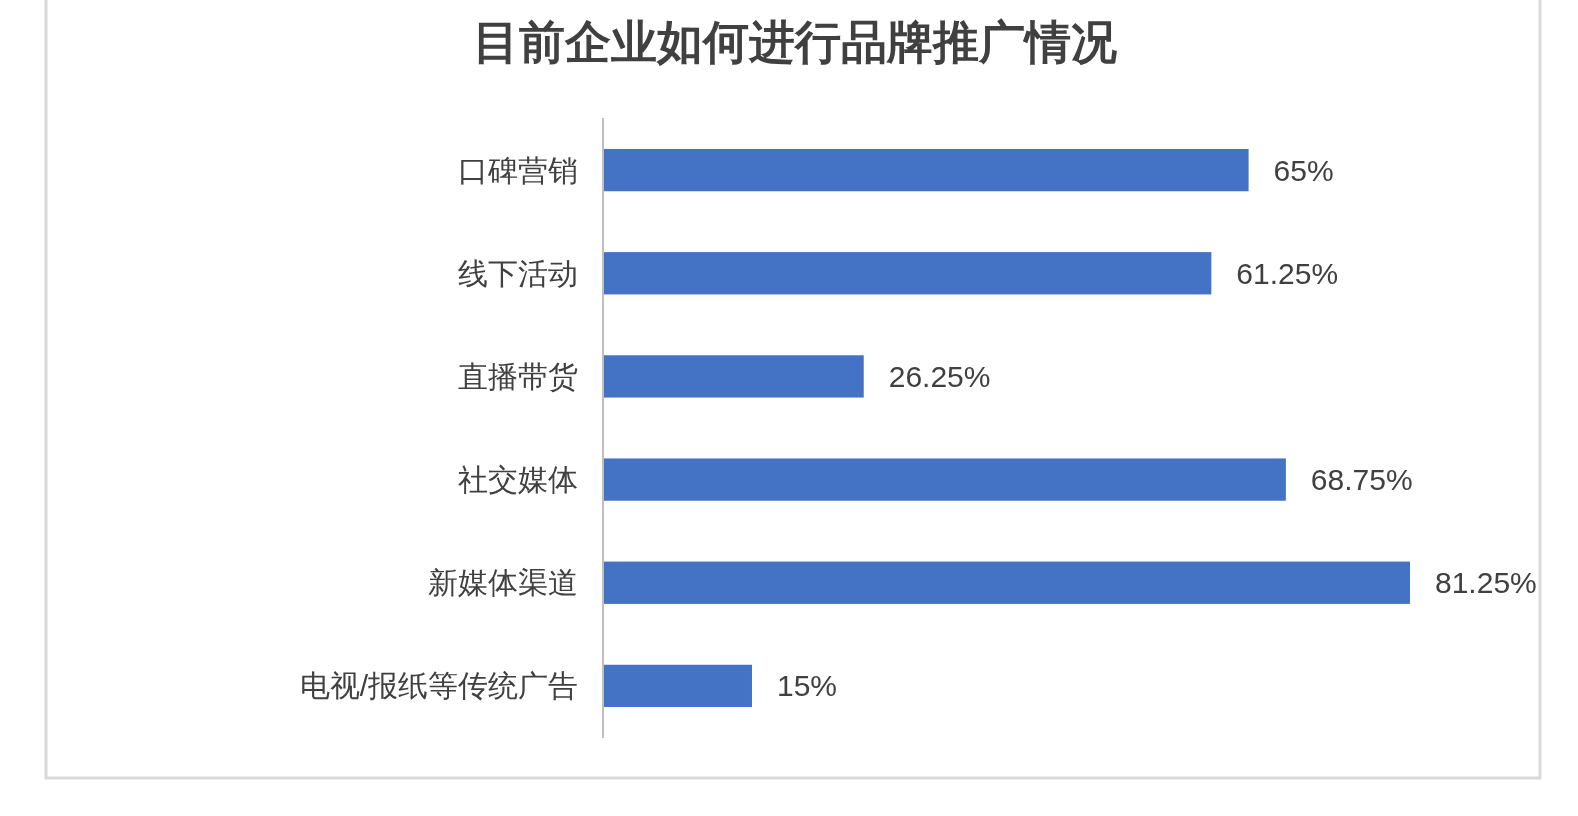  I want to click on y-tick-label: 口碑营销, so click(518, 170).